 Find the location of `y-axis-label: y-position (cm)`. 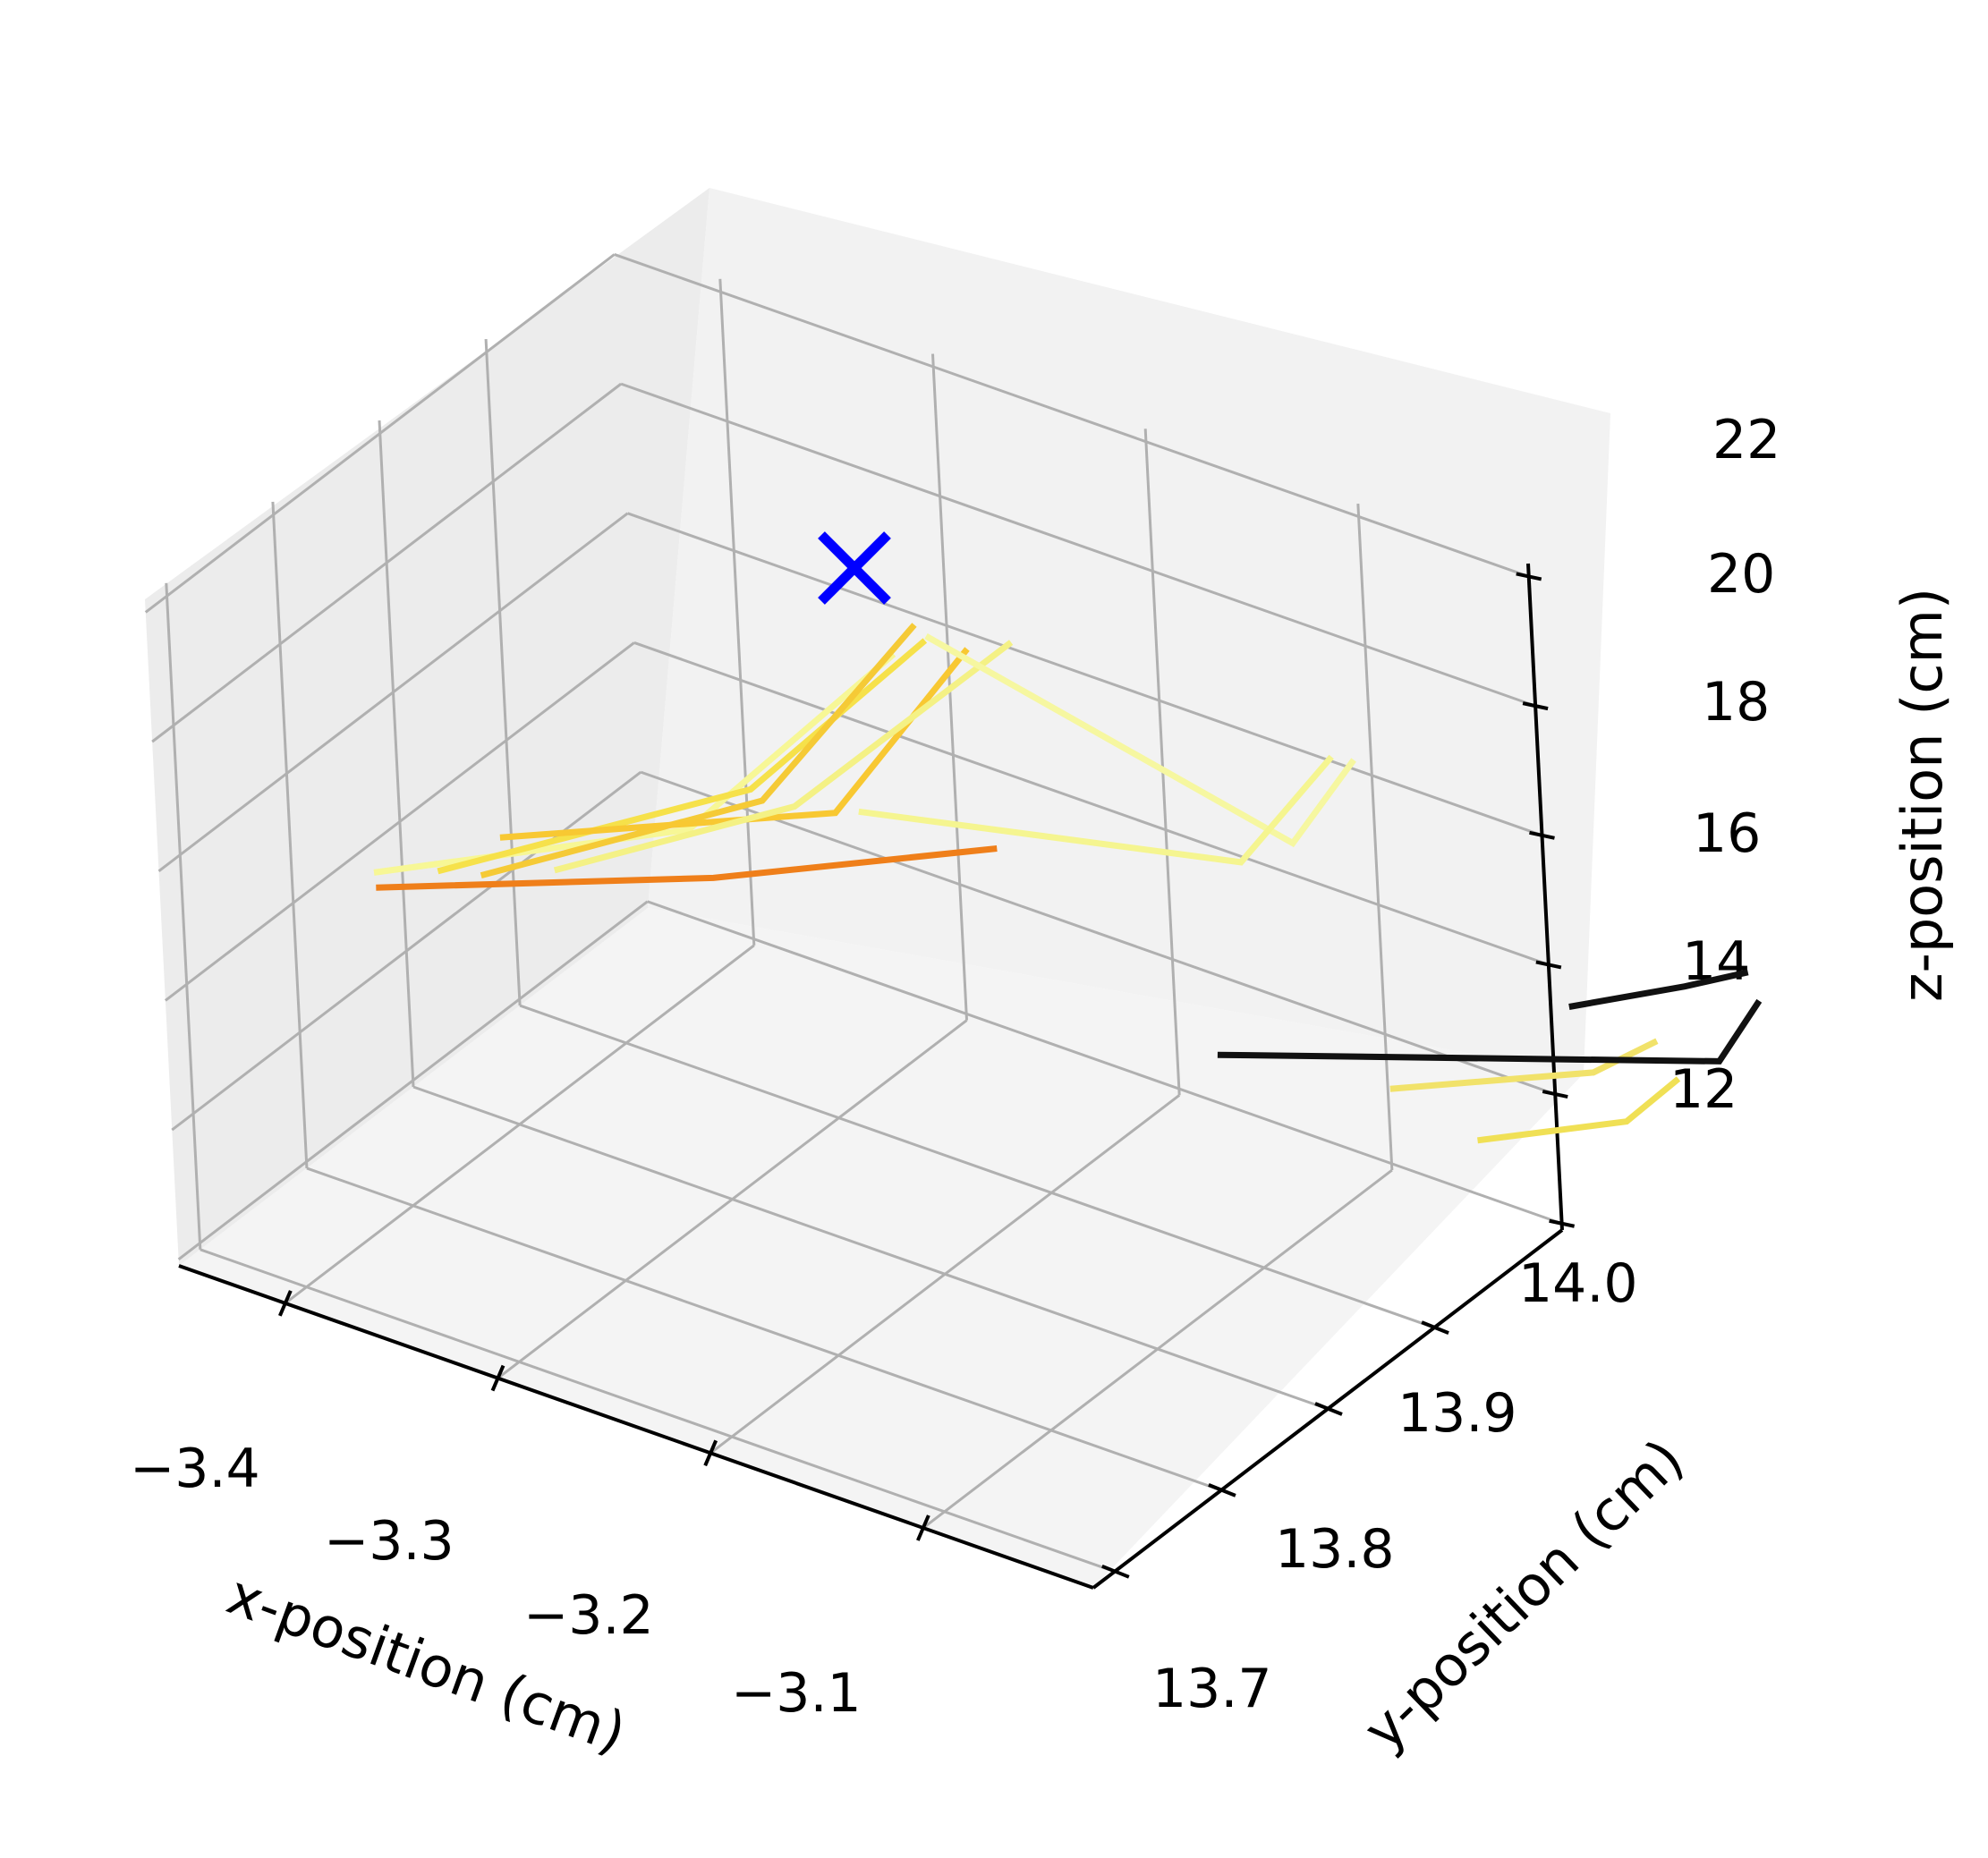

y-axis-label: y-position (cm) is located at coordinates (1523, 1594).